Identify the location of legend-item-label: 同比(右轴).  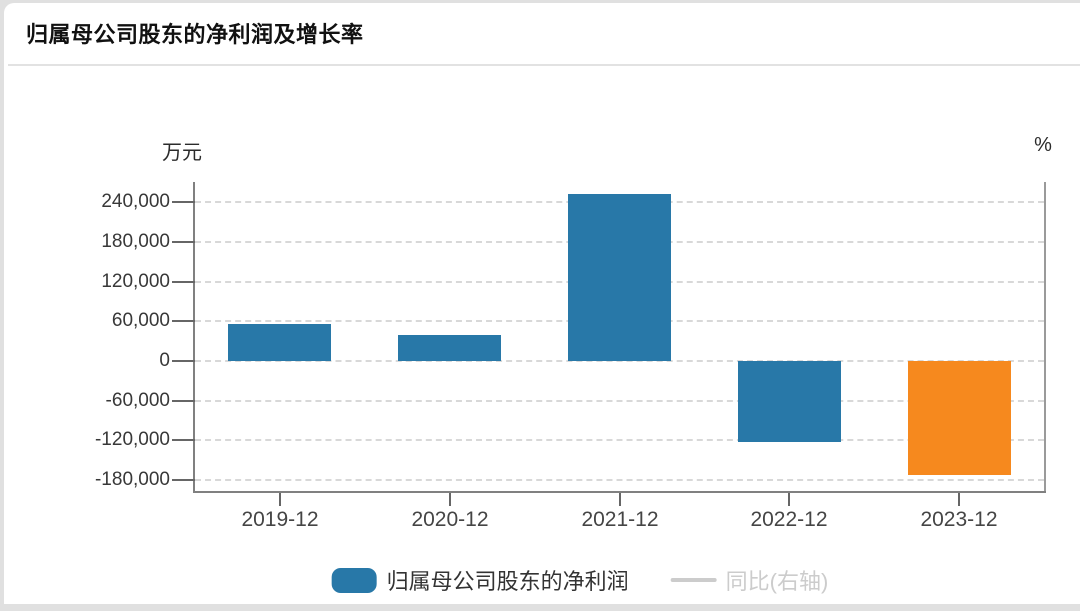
(777, 581).